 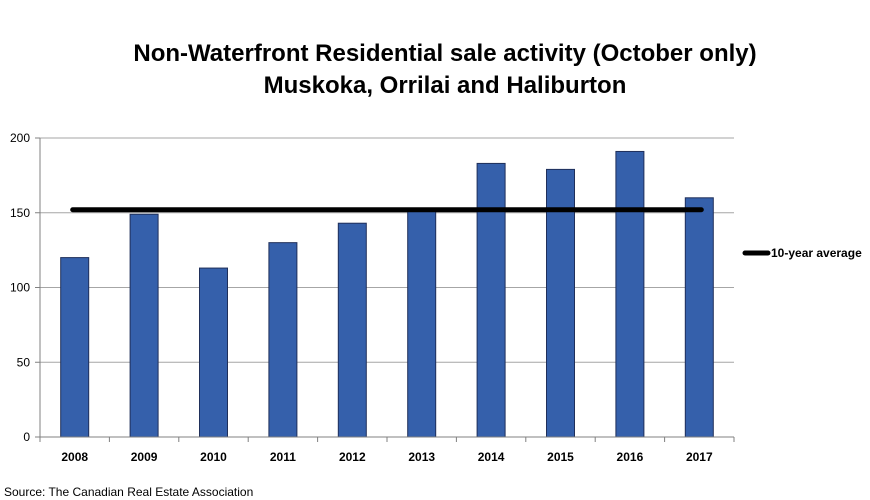 What do you see at coordinates (26, 437) in the screenshot?
I see `y-tick-label: 0` at bounding box center [26, 437].